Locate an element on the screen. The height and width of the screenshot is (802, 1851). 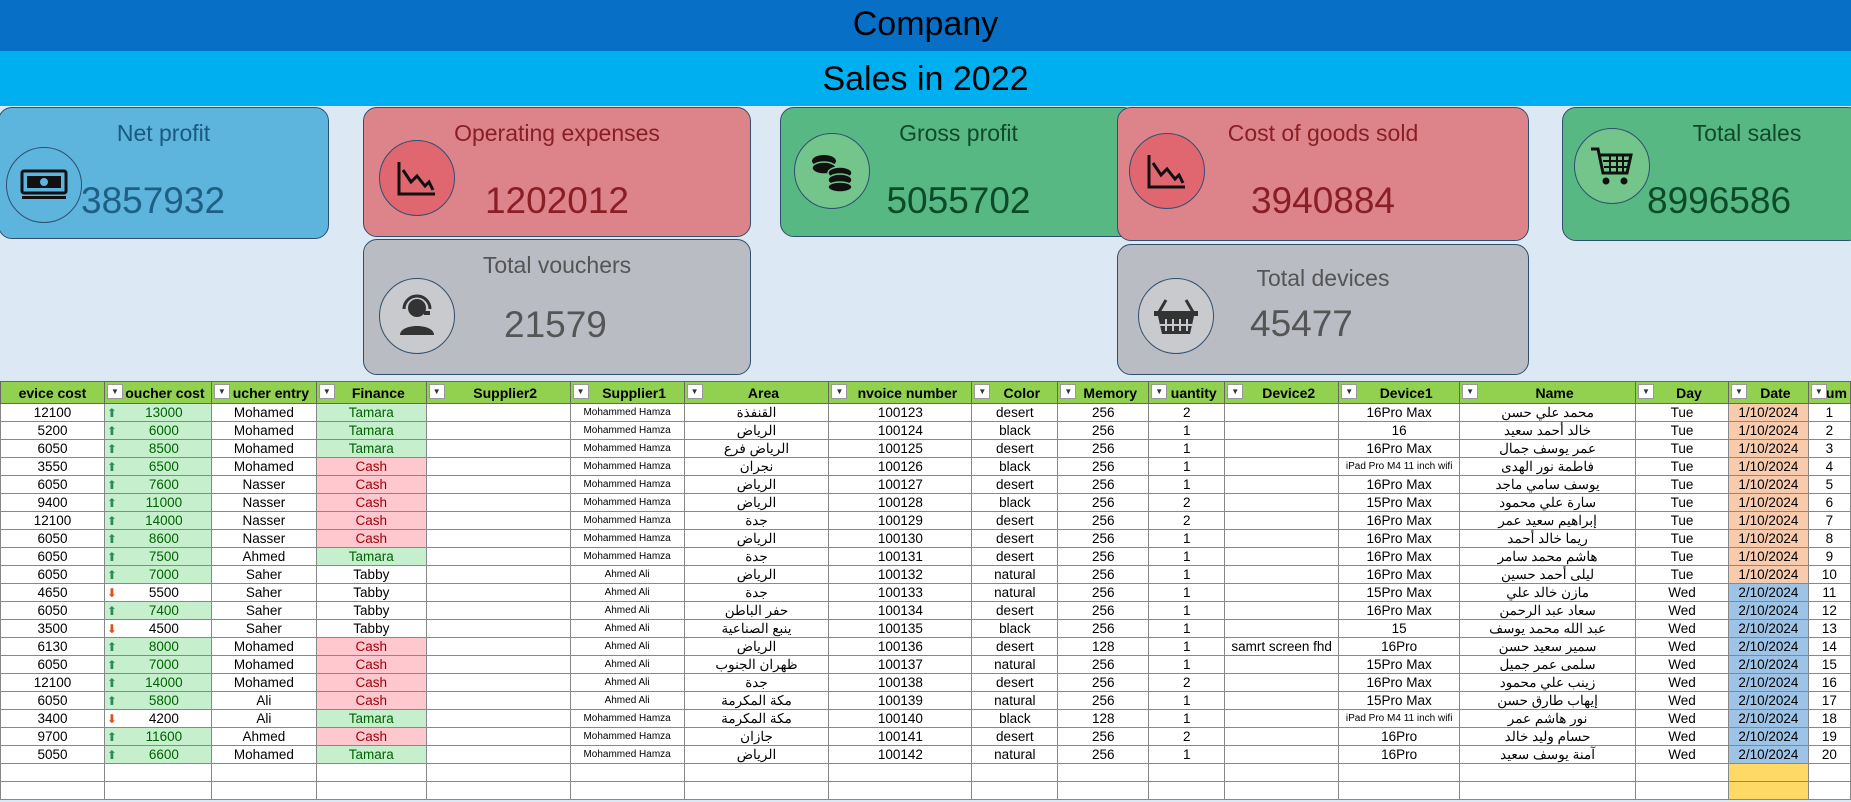
column-header: um ▼ is located at coordinates (1829, 392).